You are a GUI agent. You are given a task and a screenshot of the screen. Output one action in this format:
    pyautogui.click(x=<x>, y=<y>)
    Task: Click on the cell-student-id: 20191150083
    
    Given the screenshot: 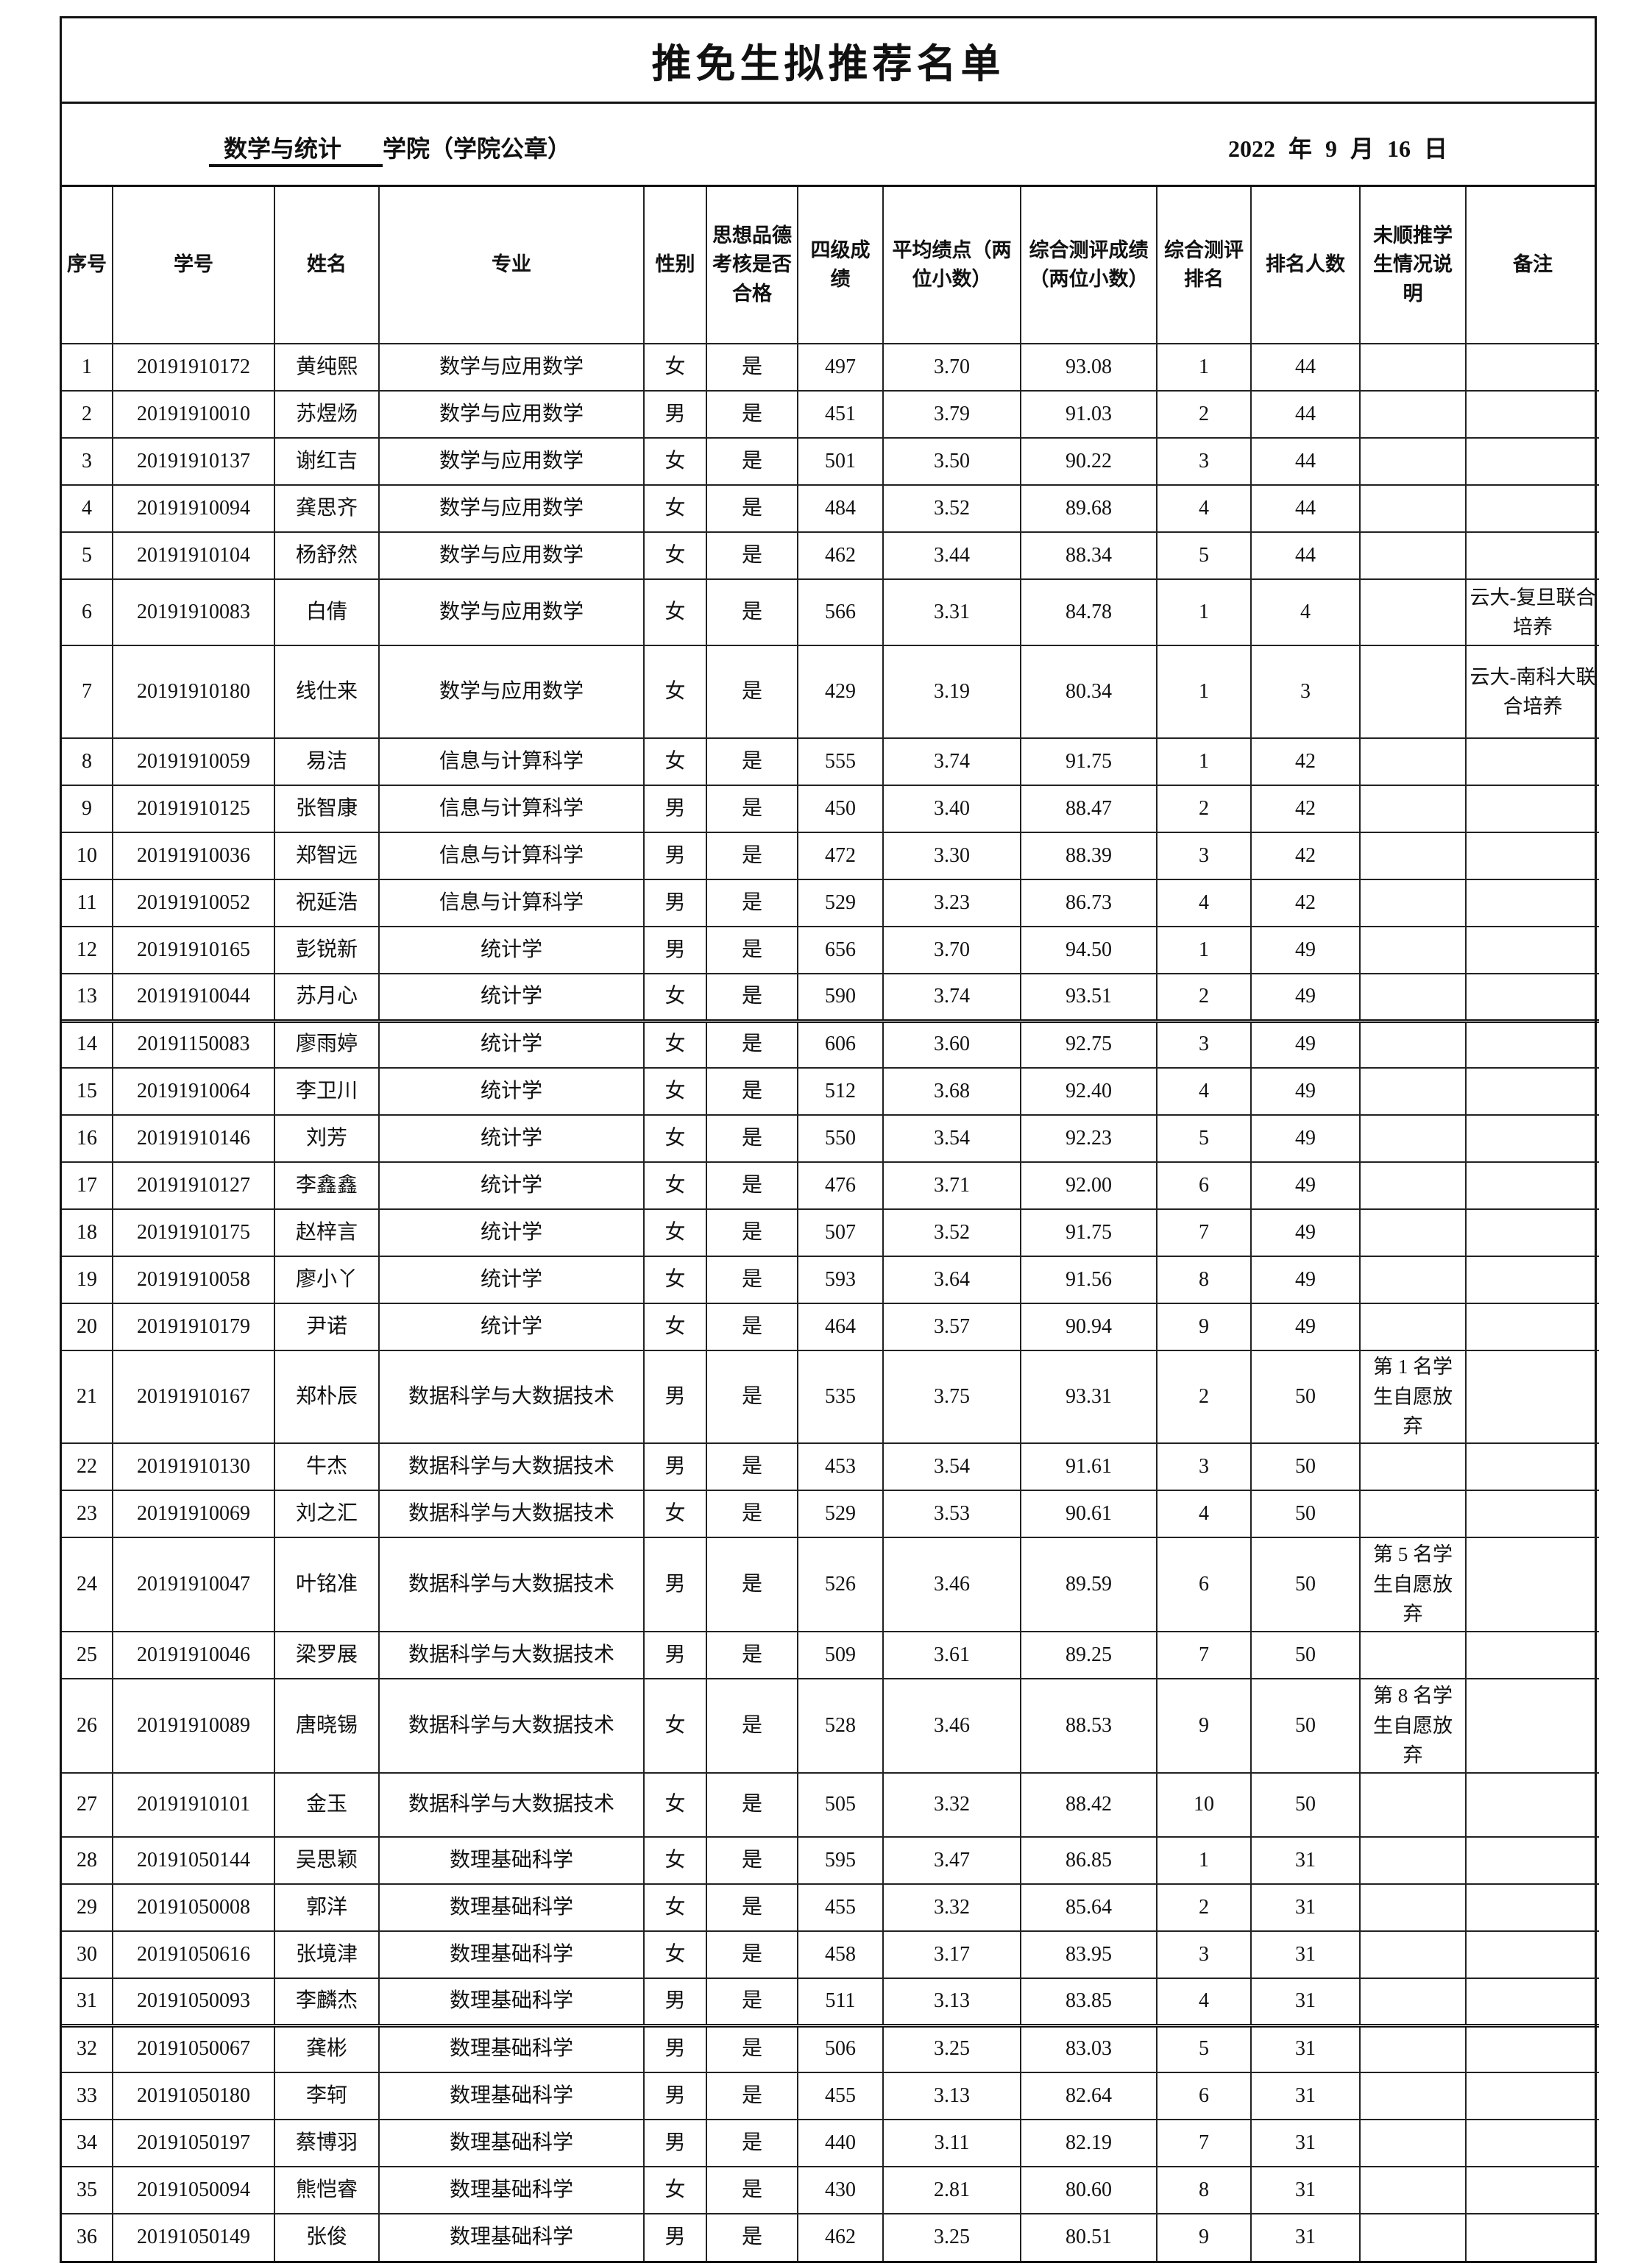 What is the action you would take?
    pyautogui.click(x=194, y=1044)
    